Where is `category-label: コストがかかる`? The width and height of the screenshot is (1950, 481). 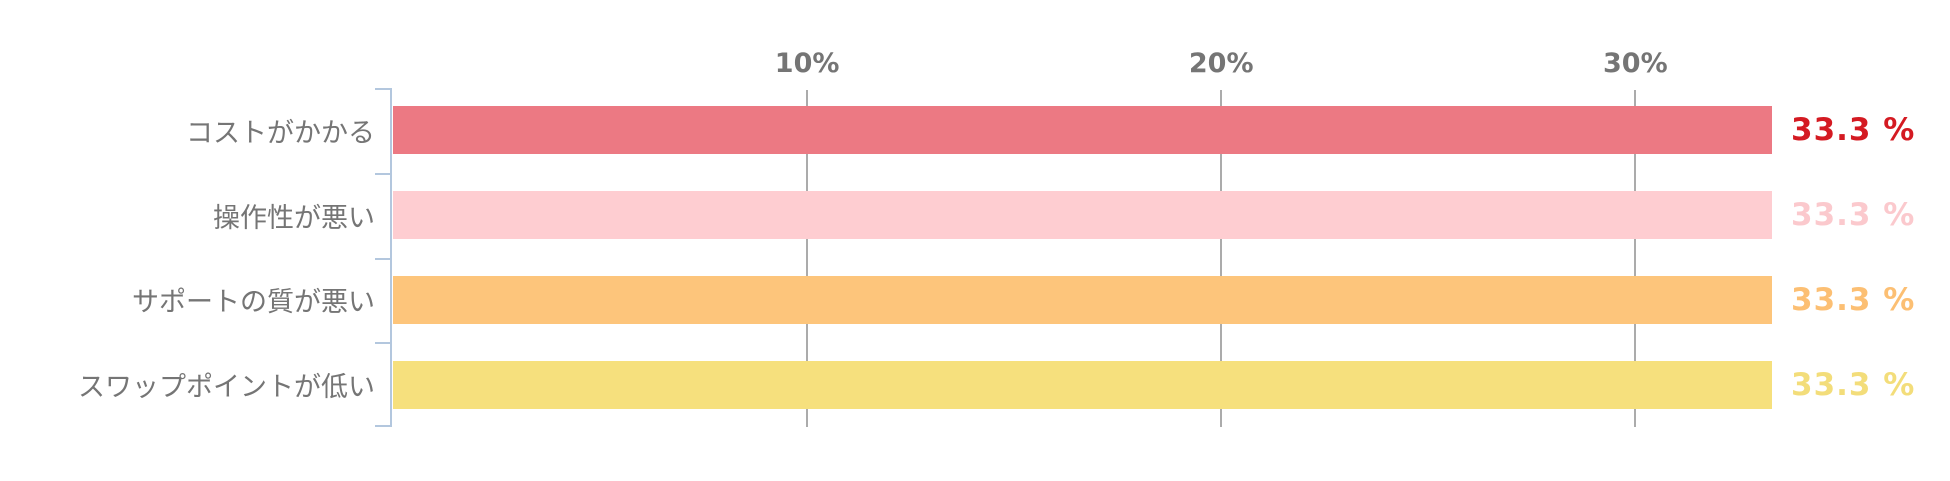
category-label: コストがかかる is located at coordinates (280, 133).